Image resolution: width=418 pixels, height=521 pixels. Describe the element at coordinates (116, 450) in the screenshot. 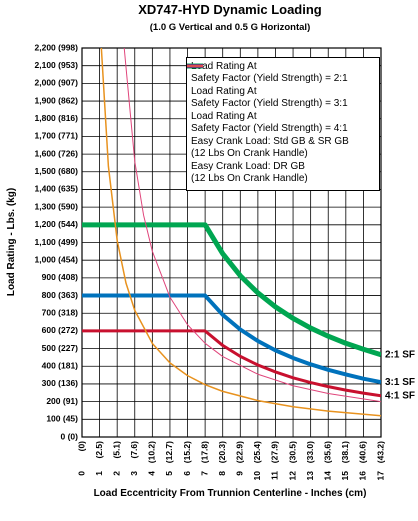

I see `x-tick-cm-label: (5.1)` at that location.